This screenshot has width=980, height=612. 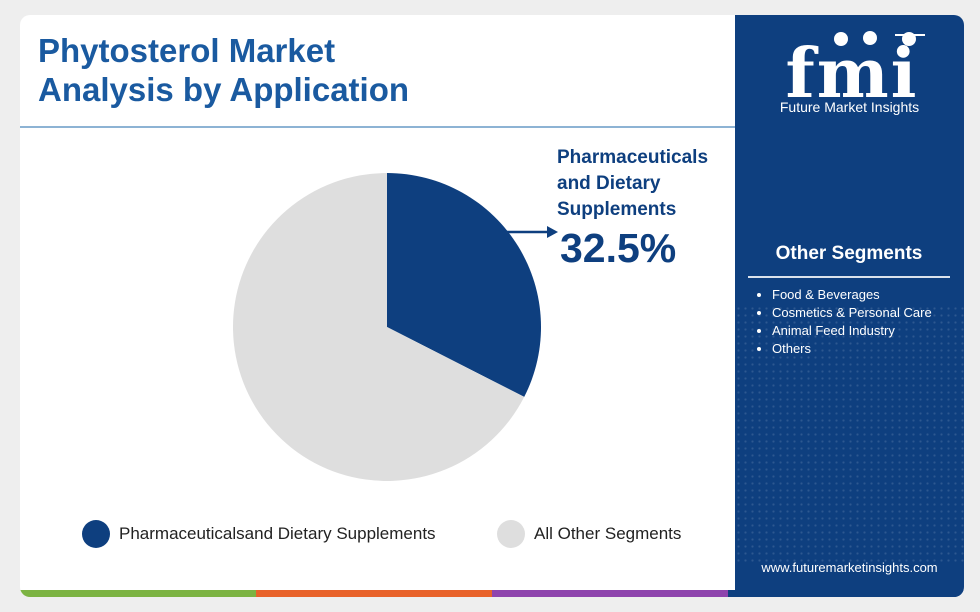 I want to click on callout-line-1: Pharmaceuticals, so click(x=633, y=157).